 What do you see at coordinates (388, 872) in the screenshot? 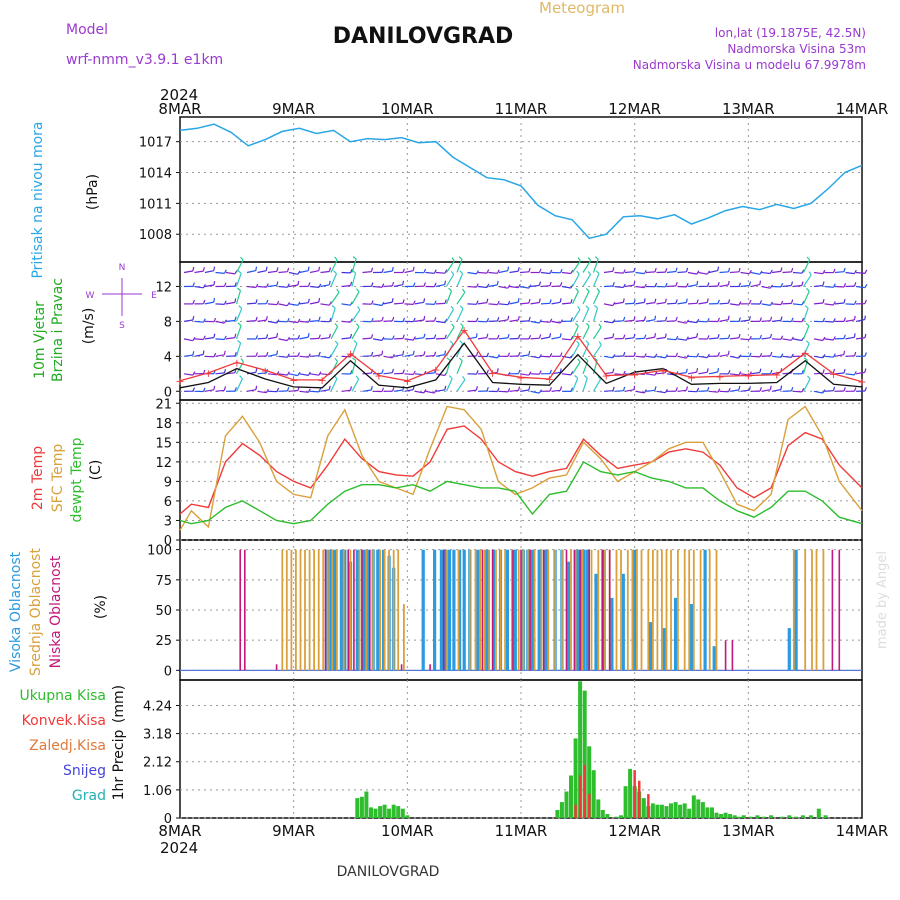
I see `footer-station: DANILOVGRAD` at bounding box center [388, 872].